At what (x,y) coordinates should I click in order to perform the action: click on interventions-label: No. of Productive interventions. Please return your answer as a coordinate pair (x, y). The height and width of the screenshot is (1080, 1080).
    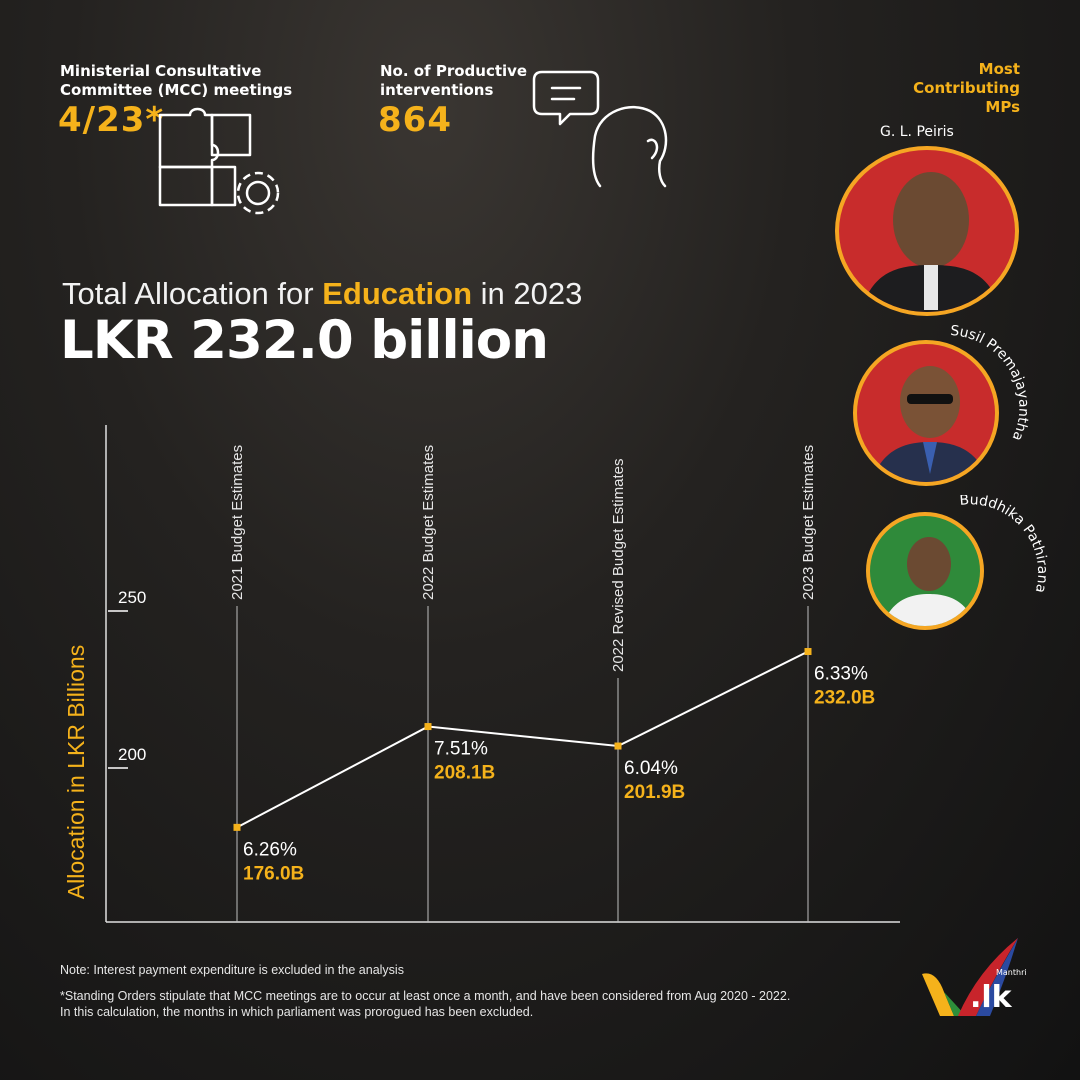
    Looking at the image, I should click on (454, 80).